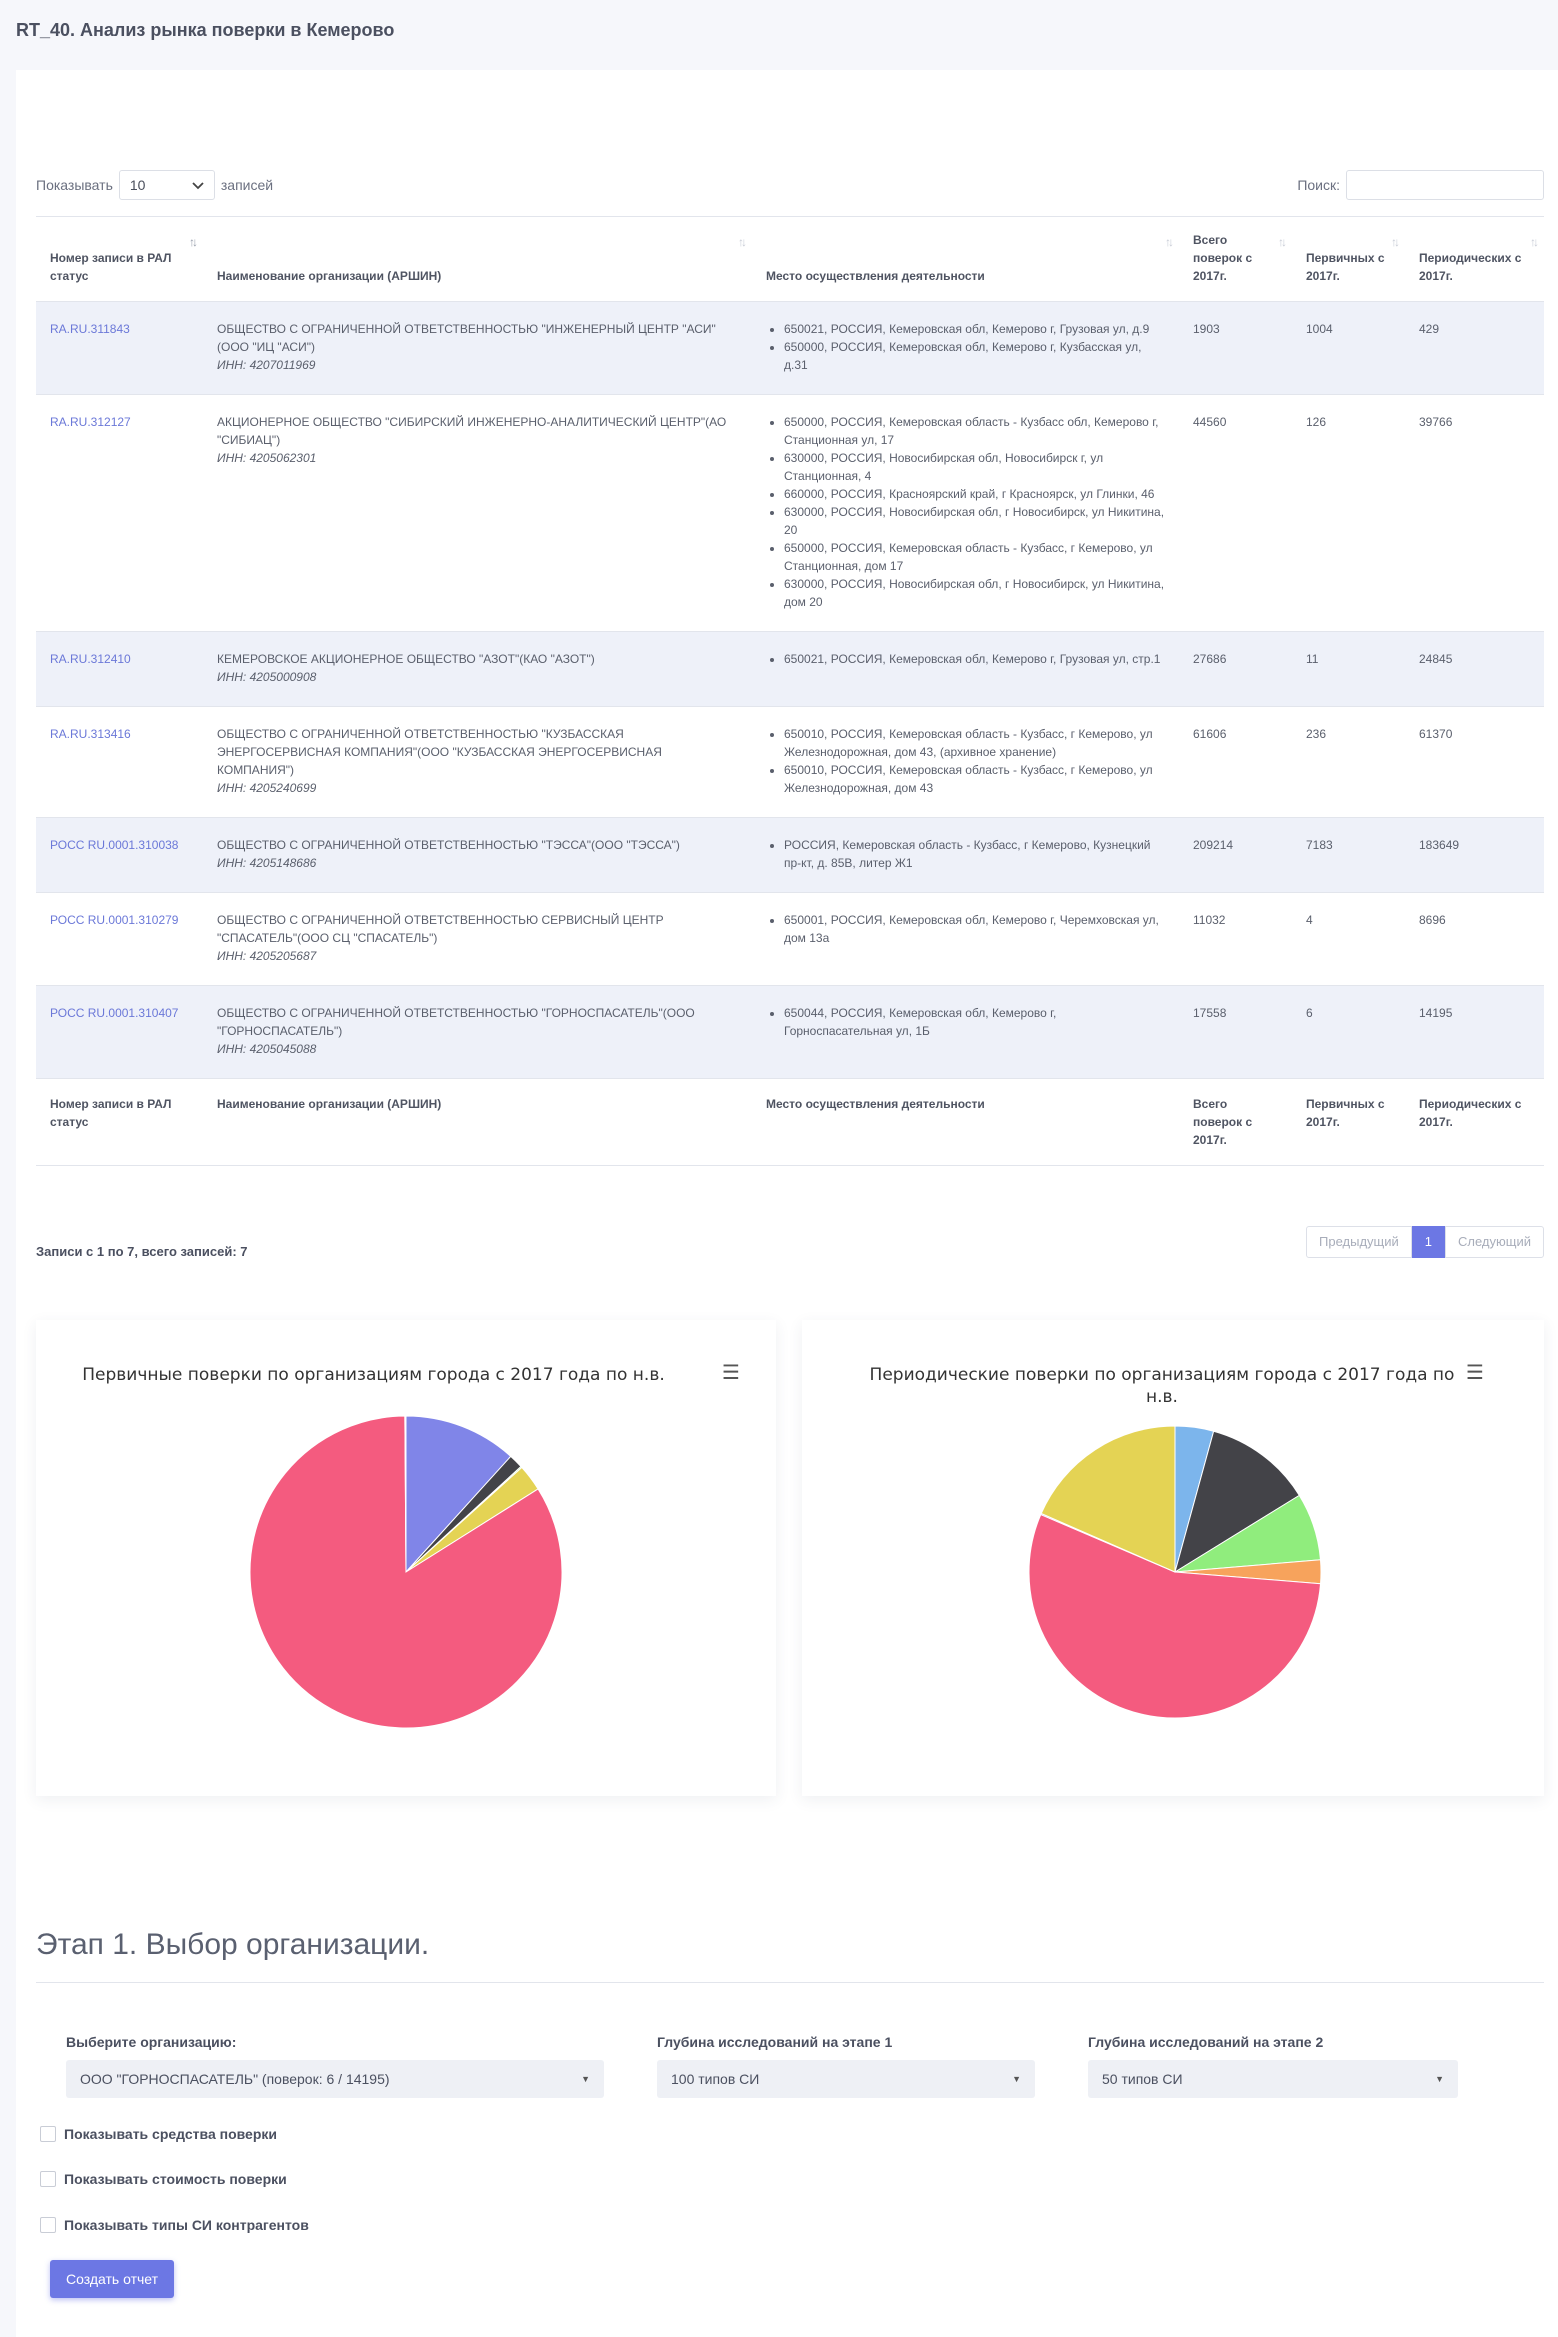 The image size is (1558, 2337). What do you see at coordinates (1235, 855) in the screenshot?
I see `total-cell: 209214` at bounding box center [1235, 855].